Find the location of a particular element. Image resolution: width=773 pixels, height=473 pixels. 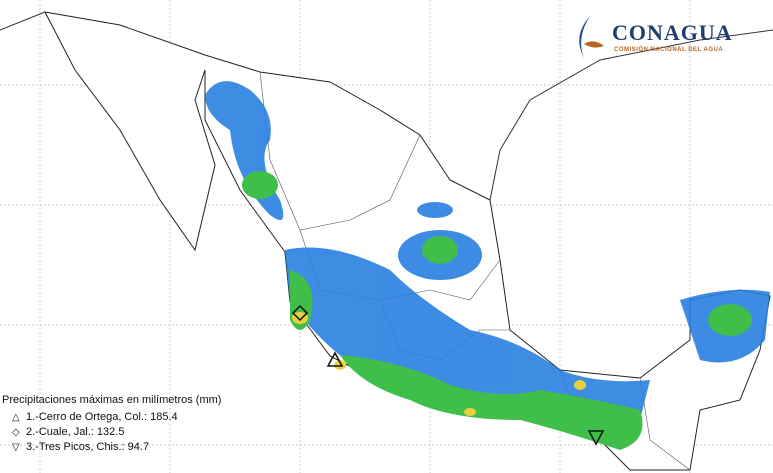

legend-item: ▽ 3.-Tres Picos, Chis.: 94.7 is located at coordinates (81, 447).